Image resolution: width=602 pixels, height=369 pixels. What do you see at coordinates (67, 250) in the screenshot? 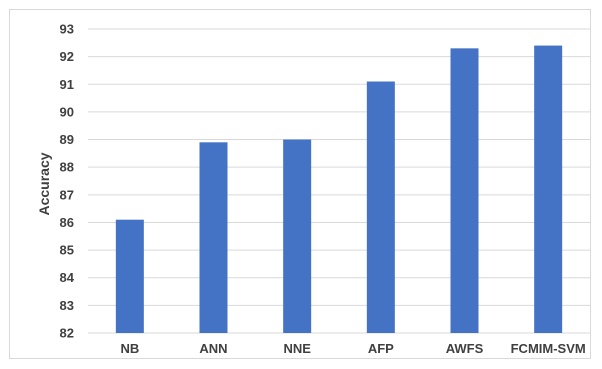
I see `y-tick-label: 85` at bounding box center [67, 250].